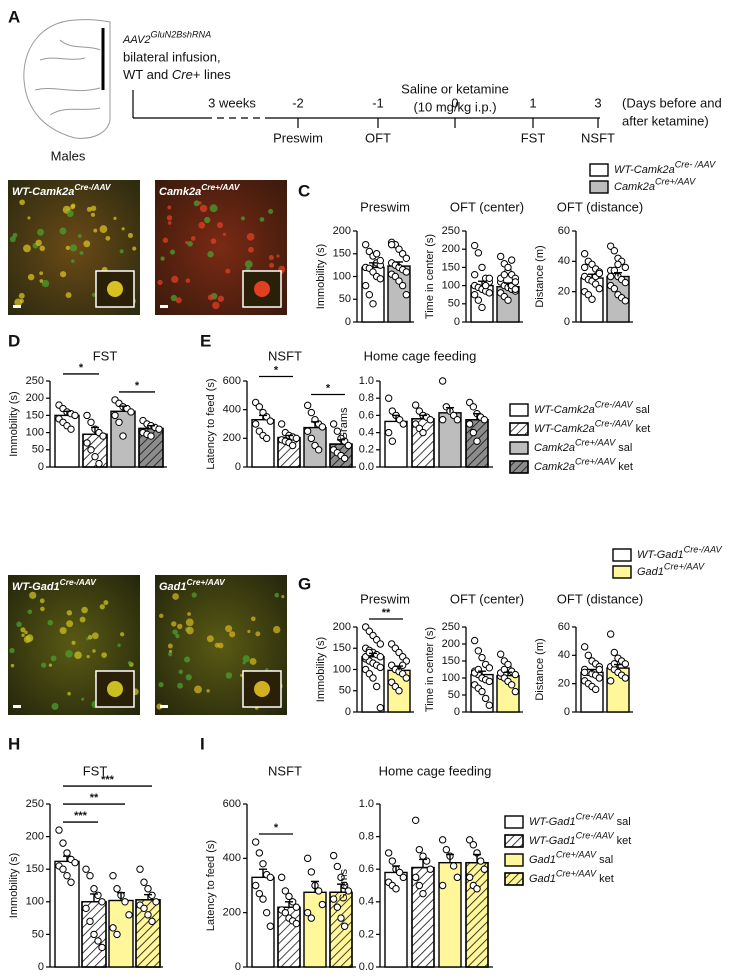 The width and height of the screenshot is (739, 980). What do you see at coordinates (95, 770) in the screenshot?
I see `chart-title: FST` at bounding box center [95, 770].